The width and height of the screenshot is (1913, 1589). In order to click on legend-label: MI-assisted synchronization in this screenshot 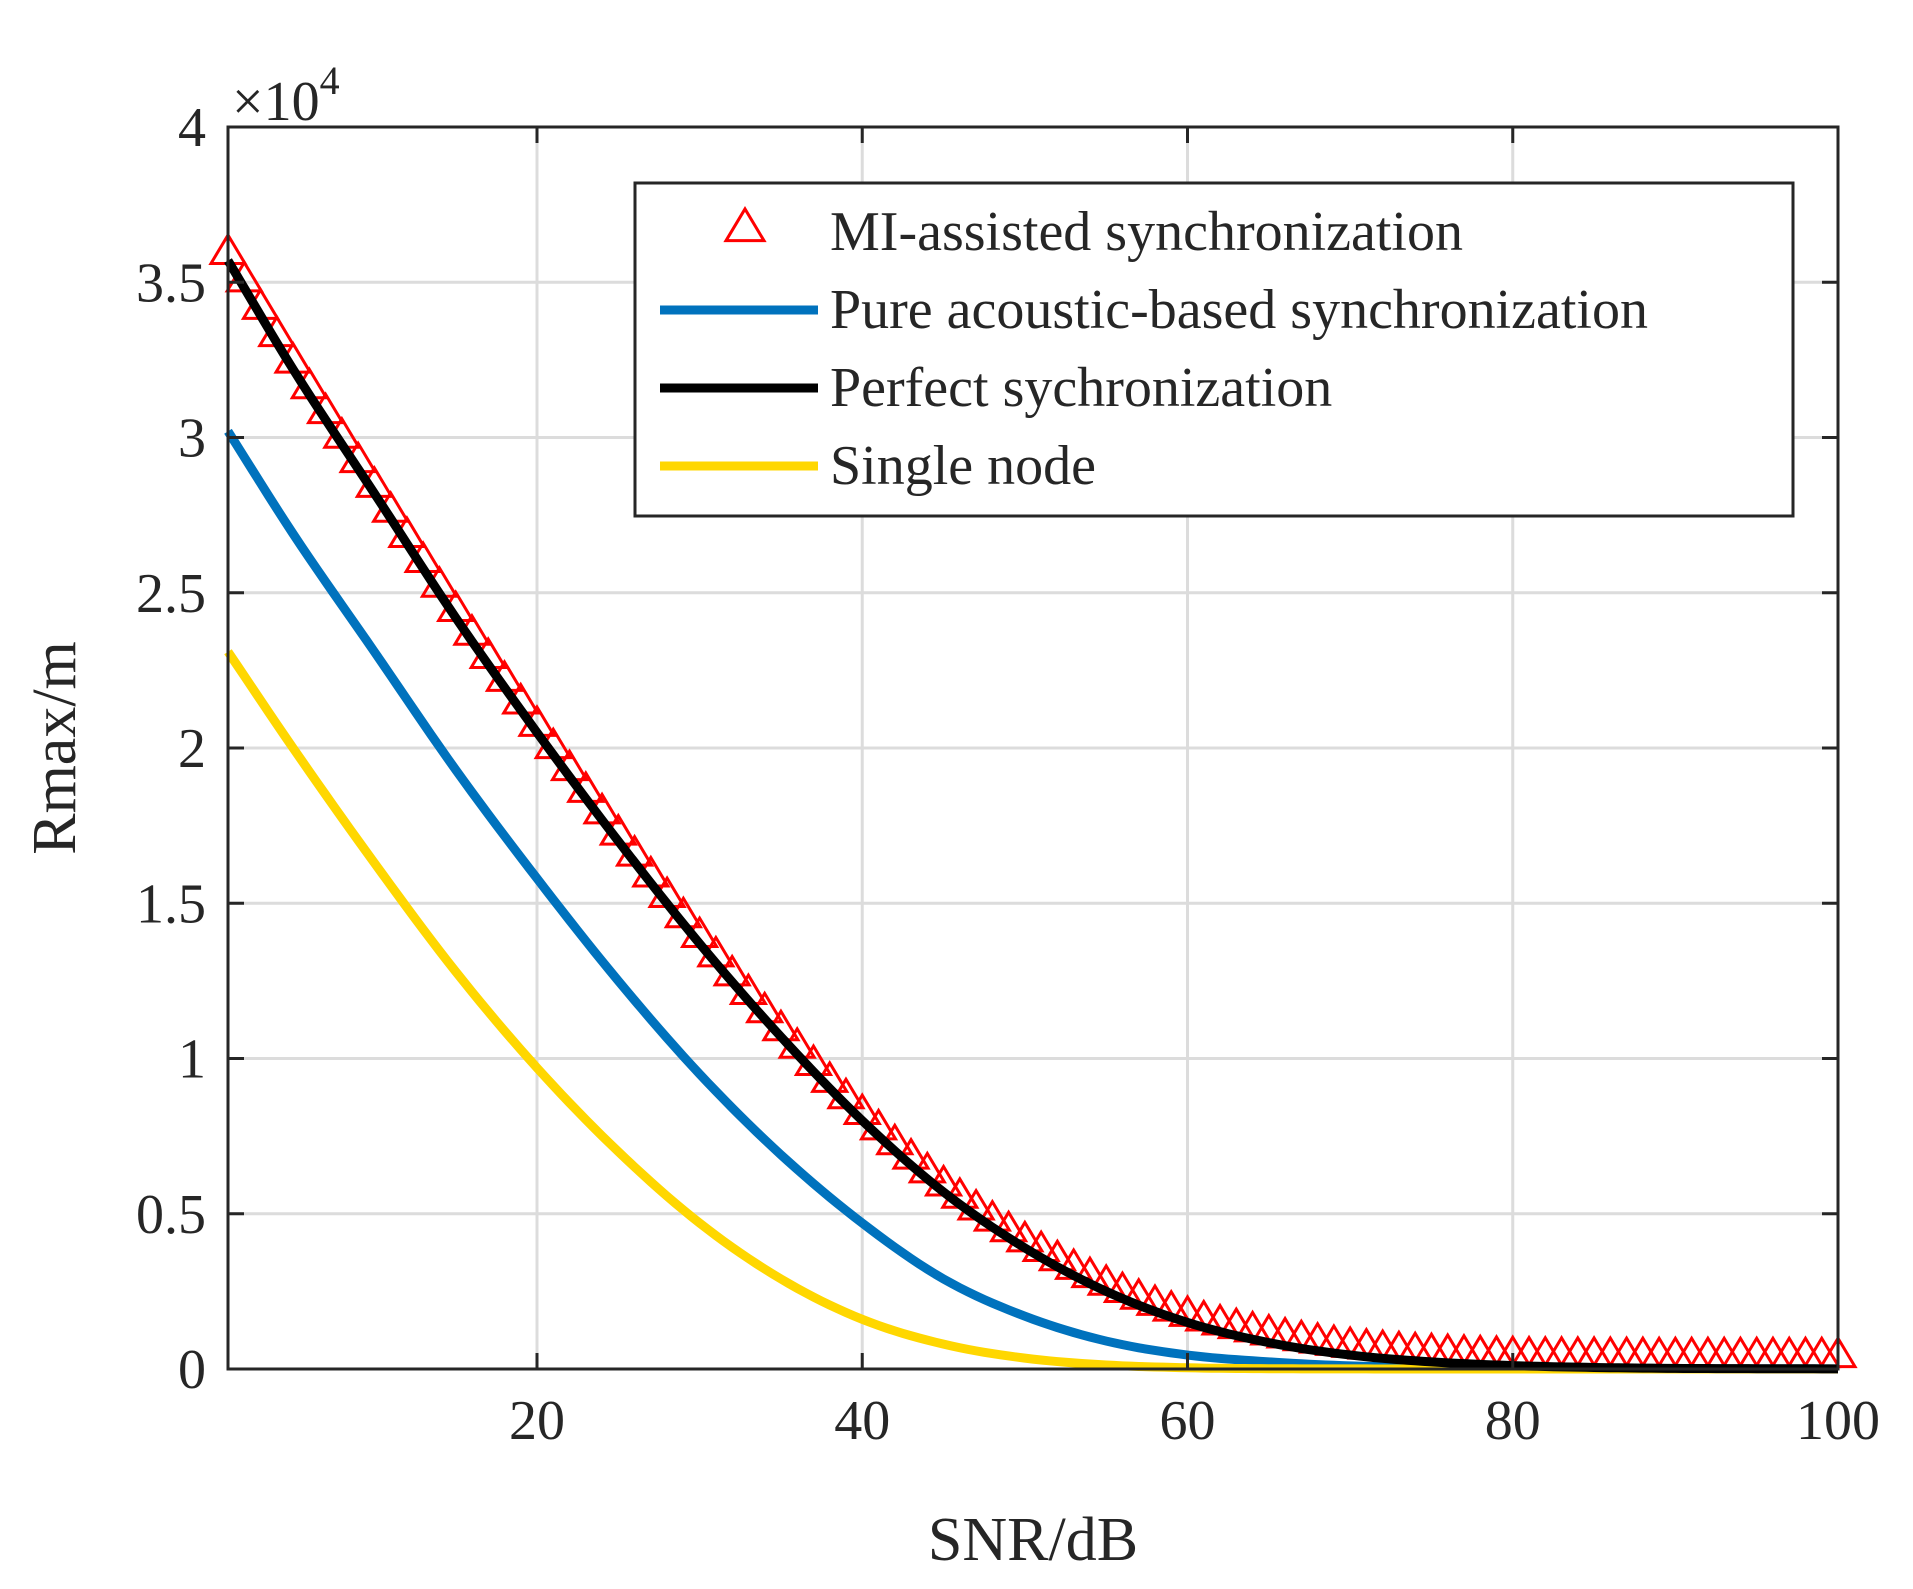, I will do `click(1146, 232)`.